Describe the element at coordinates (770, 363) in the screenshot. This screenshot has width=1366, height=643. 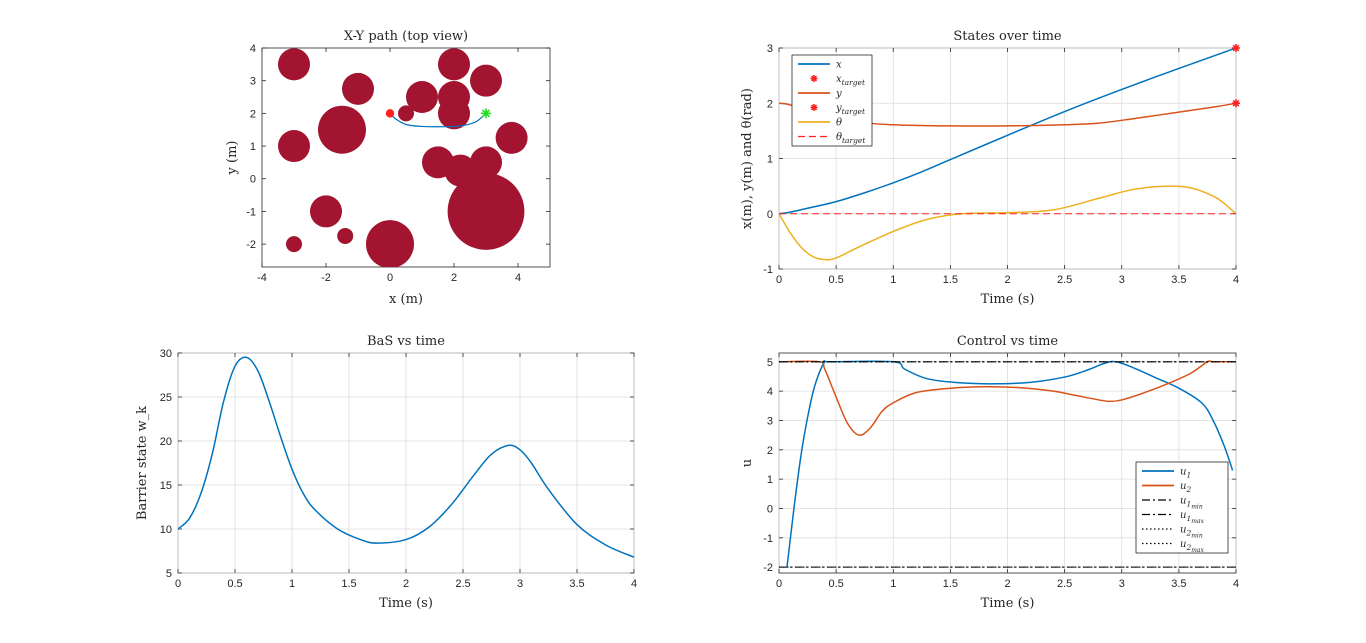
I see `y-tick-label: 5` at that location.